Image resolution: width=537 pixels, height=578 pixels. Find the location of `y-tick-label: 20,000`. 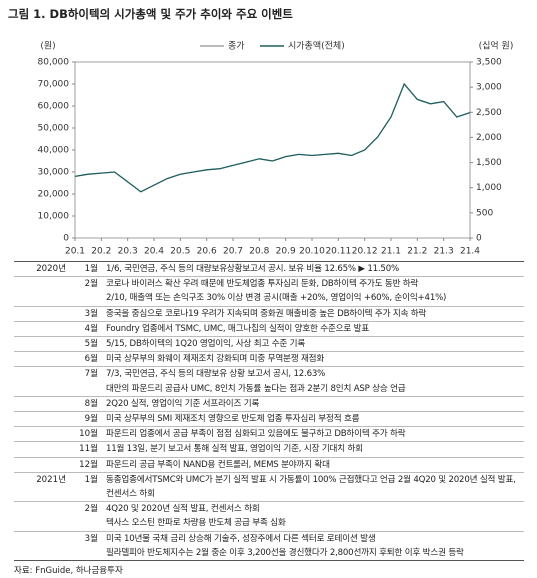

y-tick-label: 20,000 is located at coordinates (54, 195).